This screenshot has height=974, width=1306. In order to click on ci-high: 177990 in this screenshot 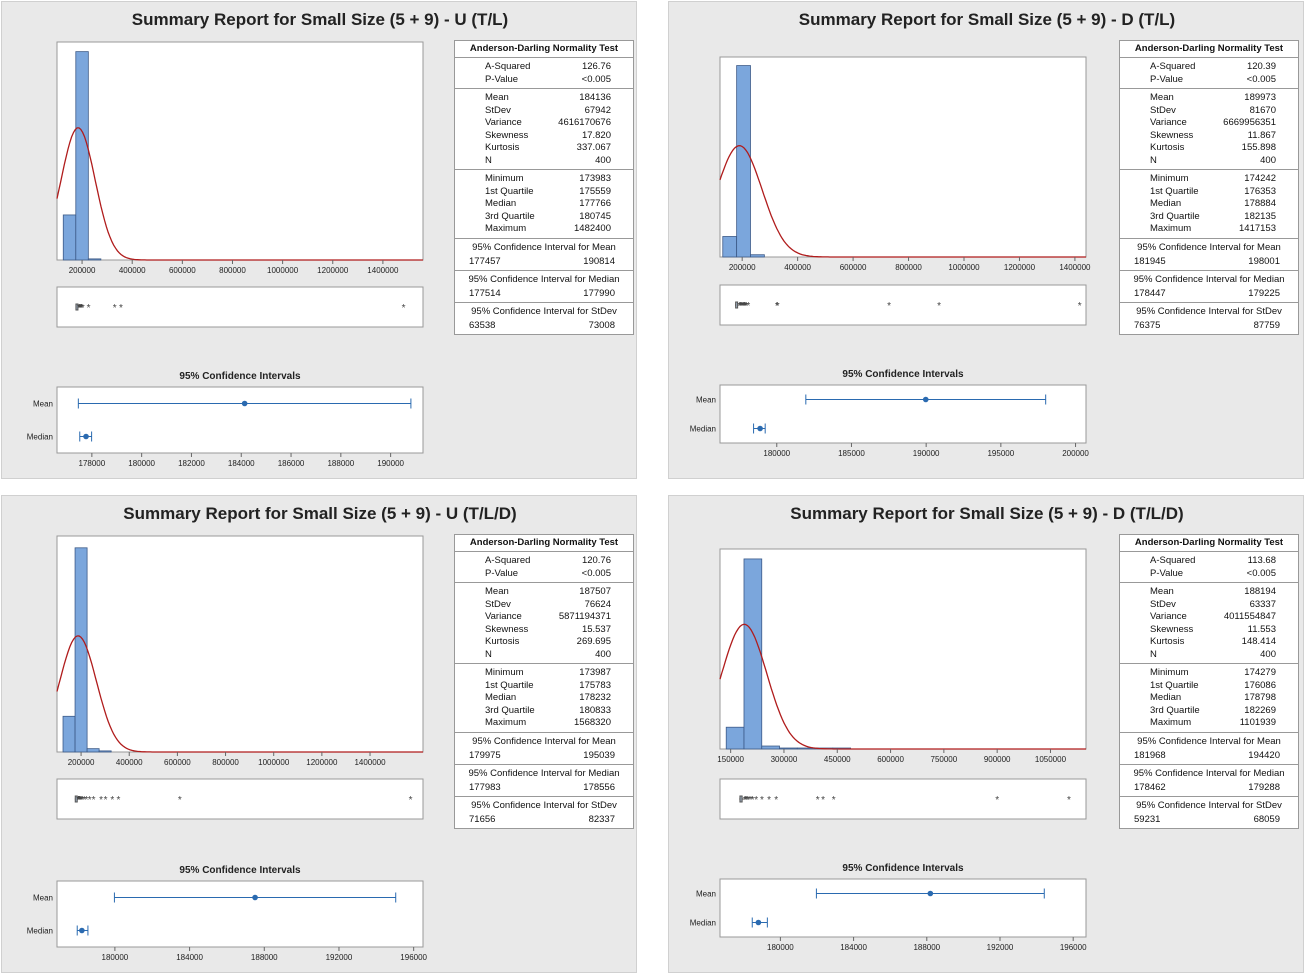, I will do `click(599, 293)`.